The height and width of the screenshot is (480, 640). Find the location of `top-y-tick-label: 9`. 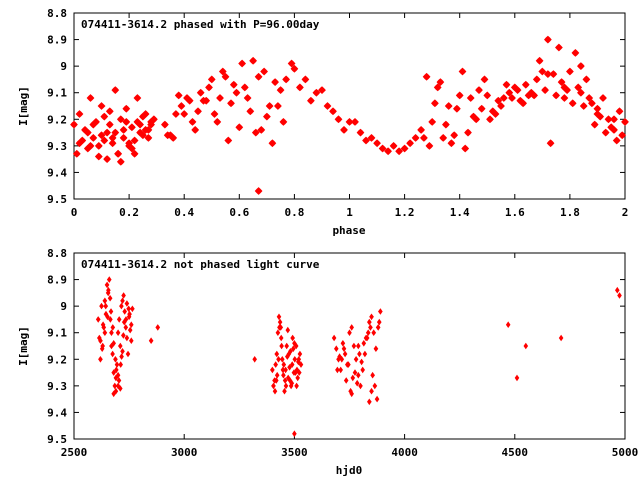

top-y-tick-label: 9 is located at coordinates (63, 66).